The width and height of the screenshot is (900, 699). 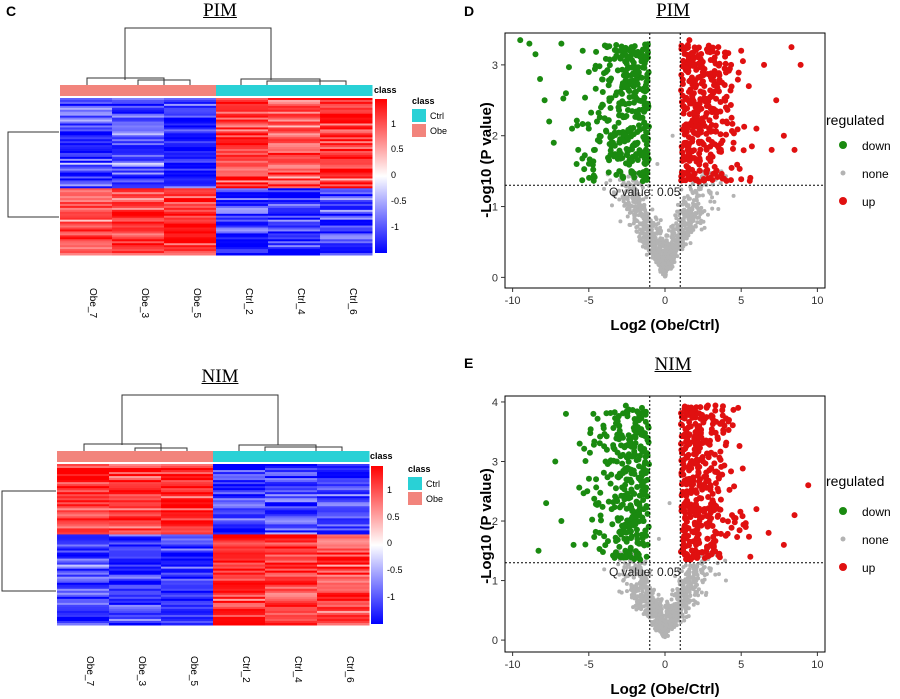 What do you see at coordinates (589, 665) in the screenshot?
I see `x-tick-label: -5` at bounding box center [589, 665].